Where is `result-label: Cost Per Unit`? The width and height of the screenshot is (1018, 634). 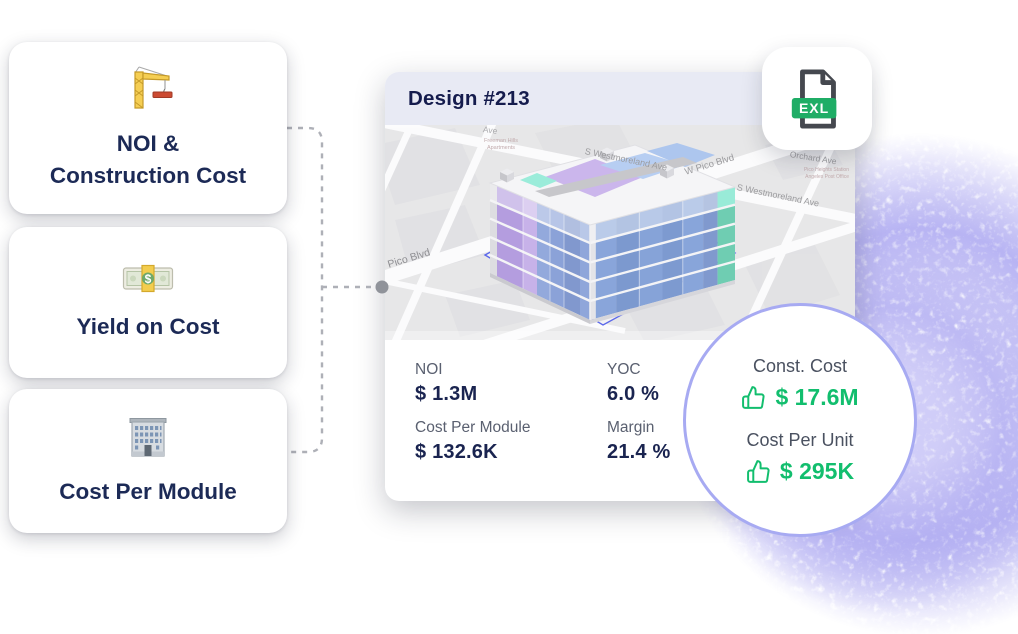
result-label: Cost Per Unit is located at coordinates (800, 439).